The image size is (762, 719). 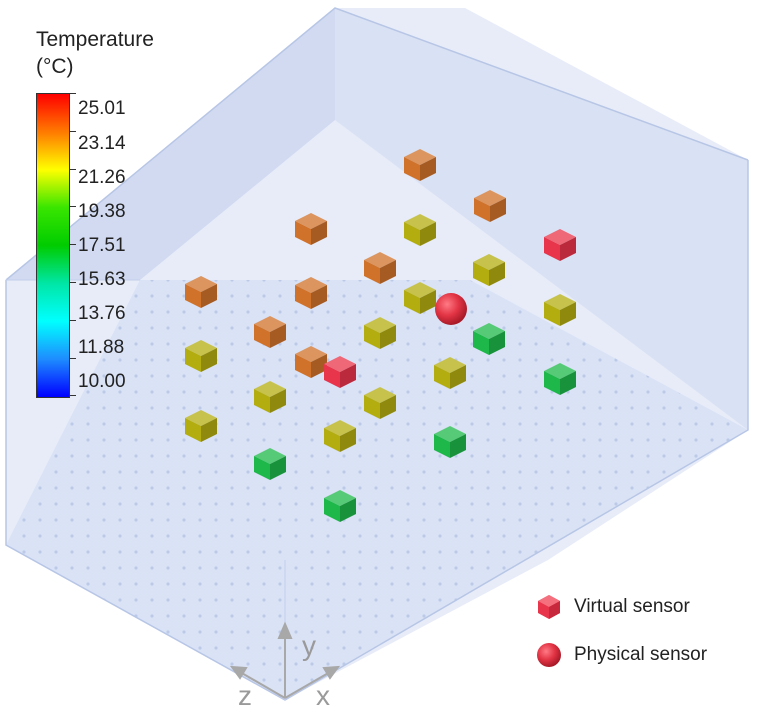 What do you see at coordinates (102, 143) in the screenshot?
I see `colorbar-label: 23.14` at bounding box center [102, 143].